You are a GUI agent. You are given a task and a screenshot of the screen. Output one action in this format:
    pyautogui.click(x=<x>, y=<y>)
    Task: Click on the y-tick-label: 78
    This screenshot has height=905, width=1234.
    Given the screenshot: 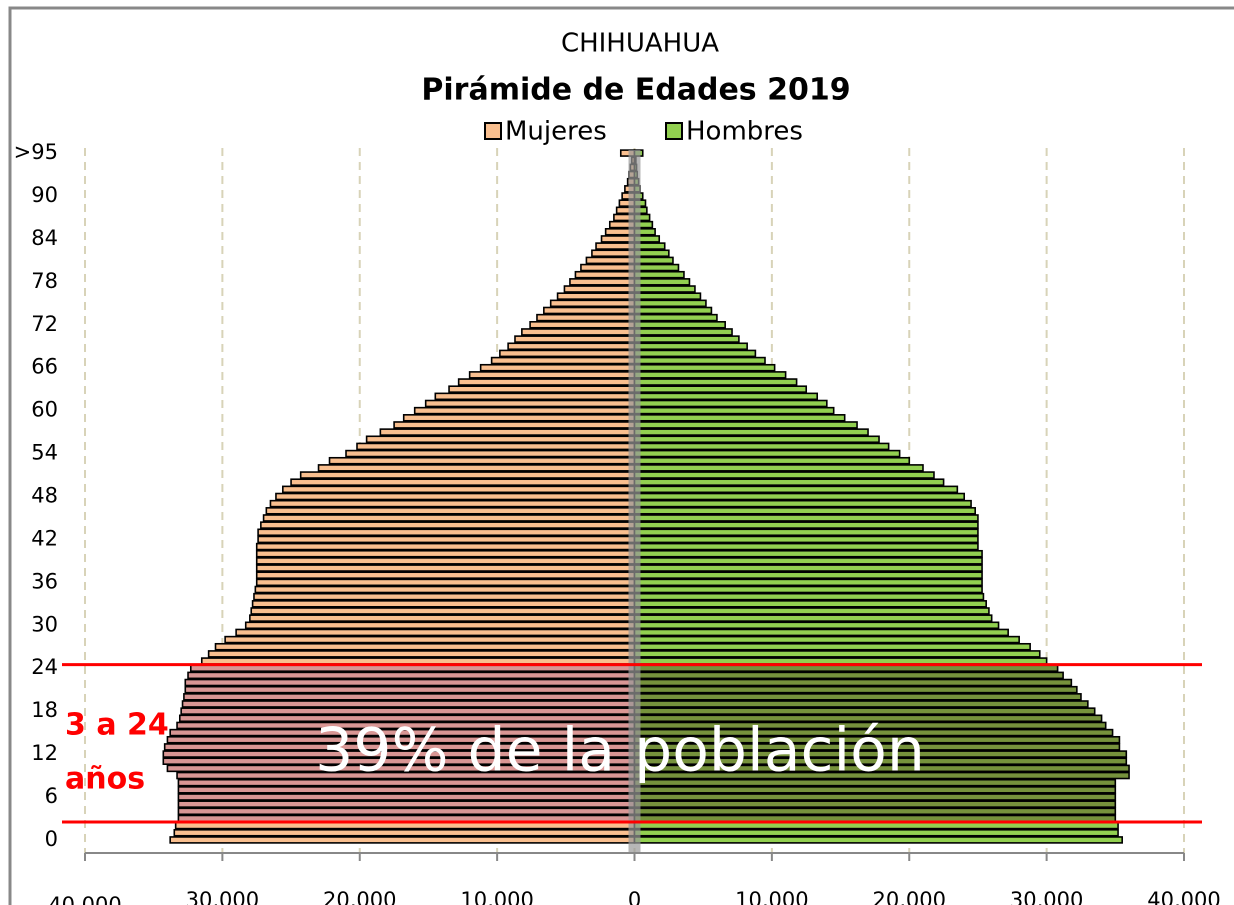 What is the action you would take?
    pyautogui.click(x=44, y=281)
    